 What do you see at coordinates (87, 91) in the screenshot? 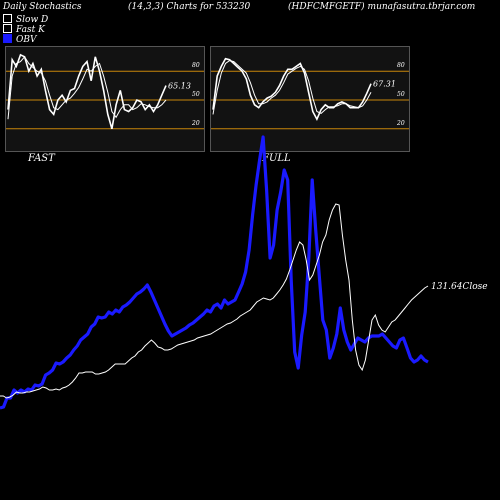
I see `fast-fast-k-line` at bounding box center [87, 91].